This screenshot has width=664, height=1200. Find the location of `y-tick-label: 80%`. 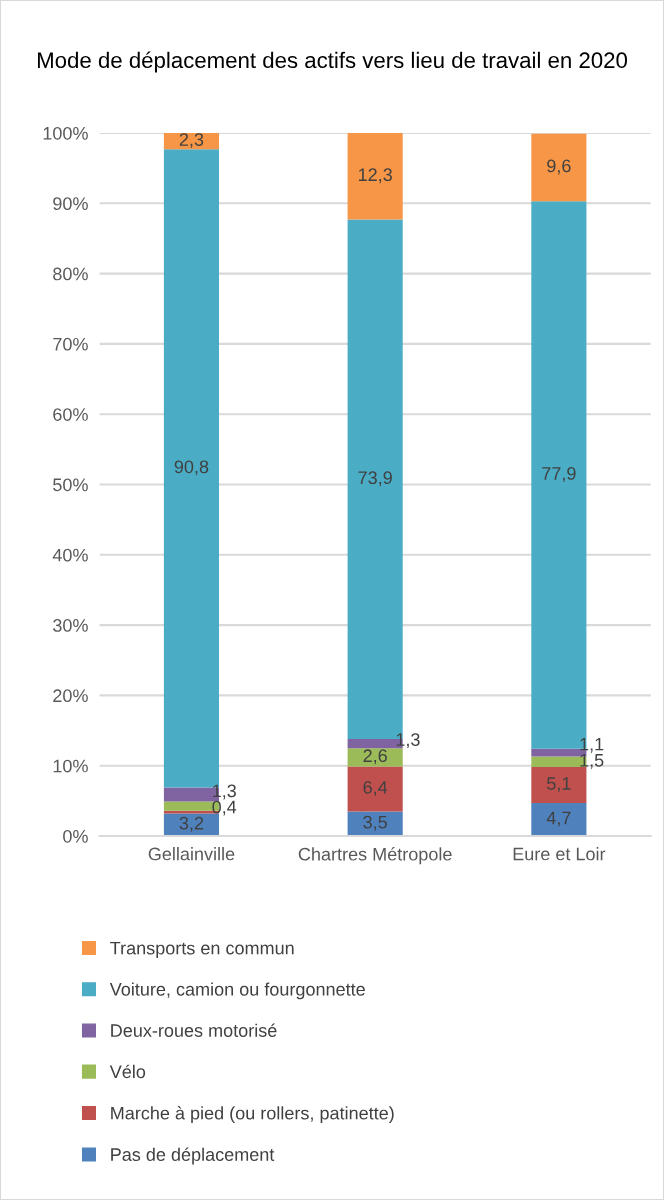

y-tick-label: 80% is located at coordinates (70, 274).